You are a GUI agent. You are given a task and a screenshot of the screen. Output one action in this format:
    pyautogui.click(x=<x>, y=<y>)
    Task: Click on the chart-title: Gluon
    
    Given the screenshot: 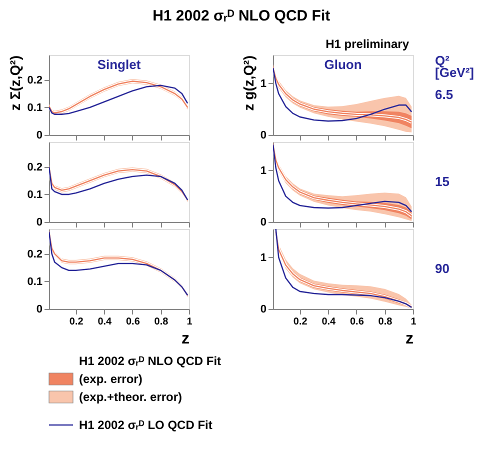 What is the action you would take?
    pyautogui.click(x=343, y=64)
    